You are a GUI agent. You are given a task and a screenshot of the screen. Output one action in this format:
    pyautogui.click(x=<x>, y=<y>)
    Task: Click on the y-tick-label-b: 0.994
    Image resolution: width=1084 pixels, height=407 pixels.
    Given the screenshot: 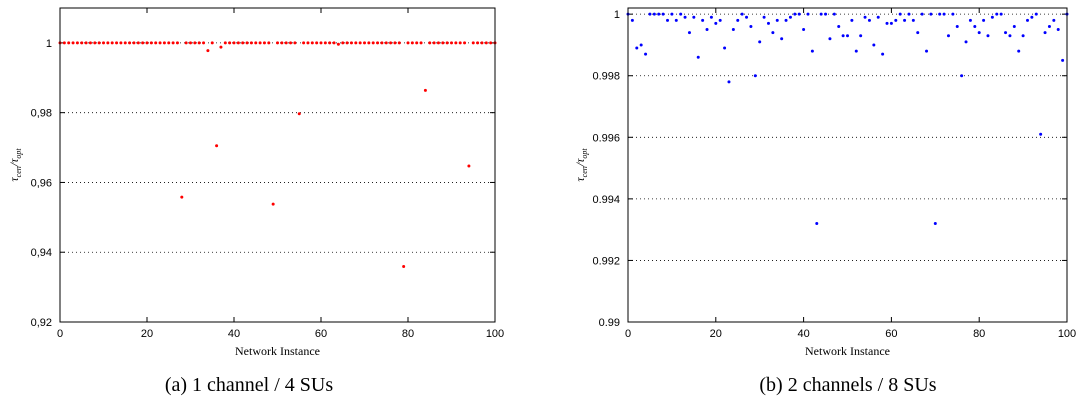 What is the action you would take?
    pyautogui.click(x=606, y=200)
    